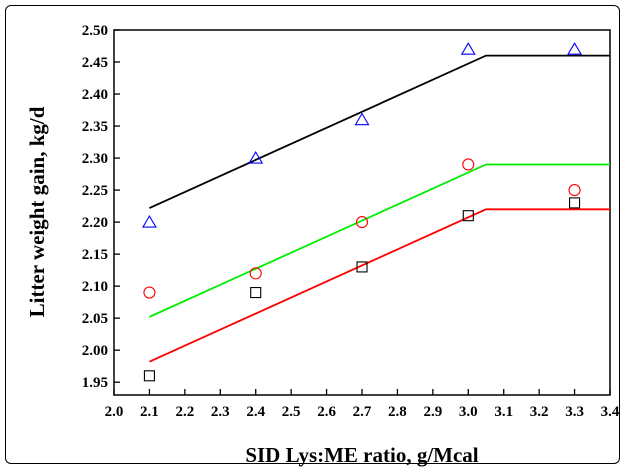 This screenshot has height=471, width=627. I want to click on y-tick-label: 2.50, so click(95, 31).